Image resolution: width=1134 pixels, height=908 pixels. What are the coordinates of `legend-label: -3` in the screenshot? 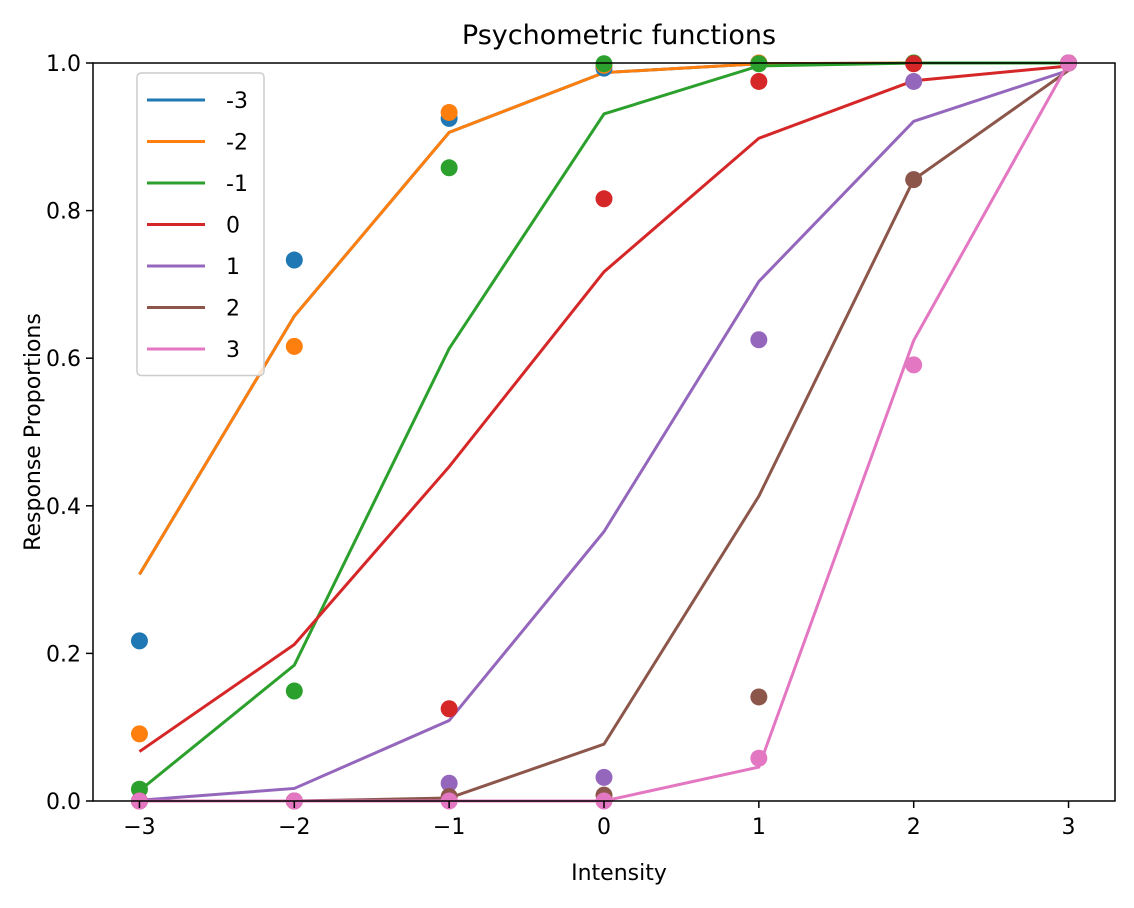 It's located at (237, 101).